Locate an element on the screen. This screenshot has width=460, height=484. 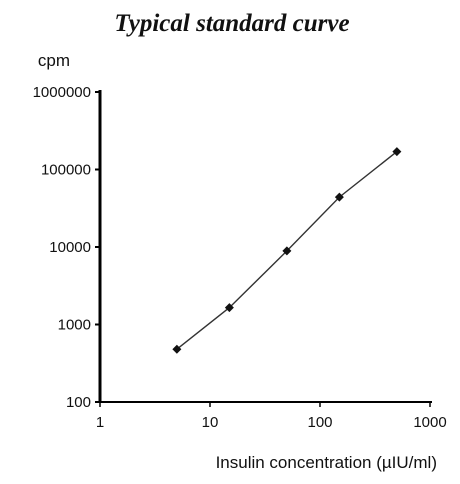
x-axis-label: Insulin concentration (µIU/ml) is located at coordinates (326, 462).